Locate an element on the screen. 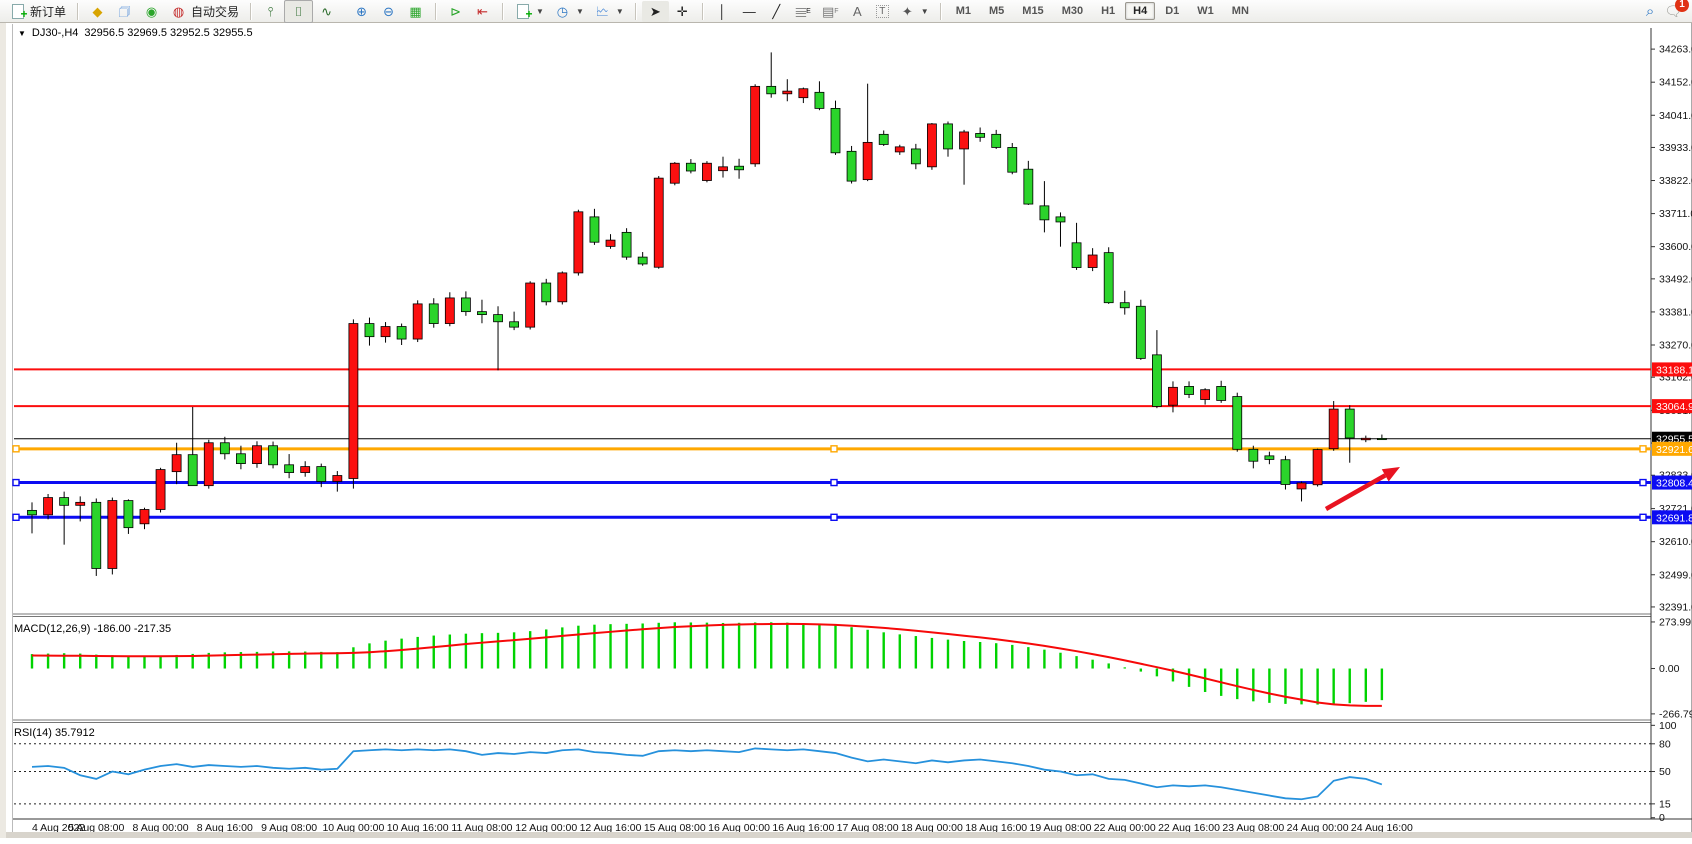  candlestick-chart-button: ⌷ is located at coordinates (299, 11).